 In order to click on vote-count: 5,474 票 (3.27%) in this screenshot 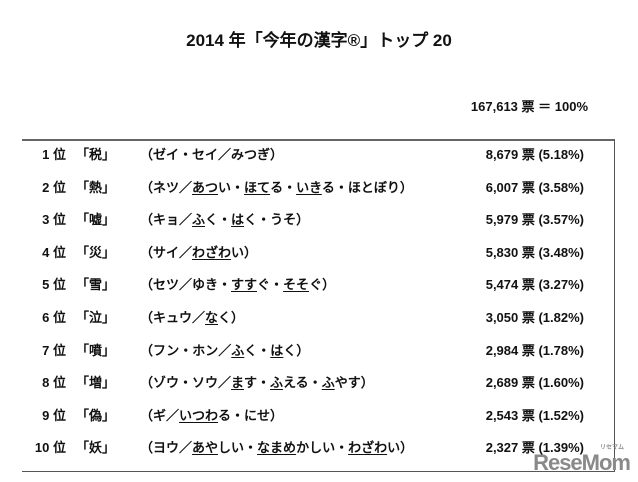, I will do `click(534, 285)`.